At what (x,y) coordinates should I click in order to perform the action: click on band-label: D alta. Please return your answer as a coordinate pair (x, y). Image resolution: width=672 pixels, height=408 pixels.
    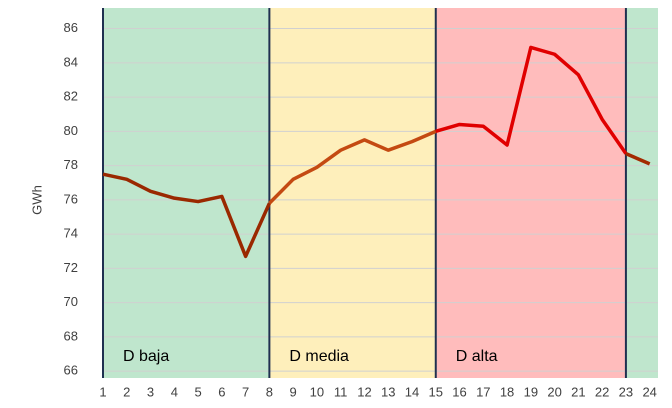
    Looking at the image, I should click on (477, 356).